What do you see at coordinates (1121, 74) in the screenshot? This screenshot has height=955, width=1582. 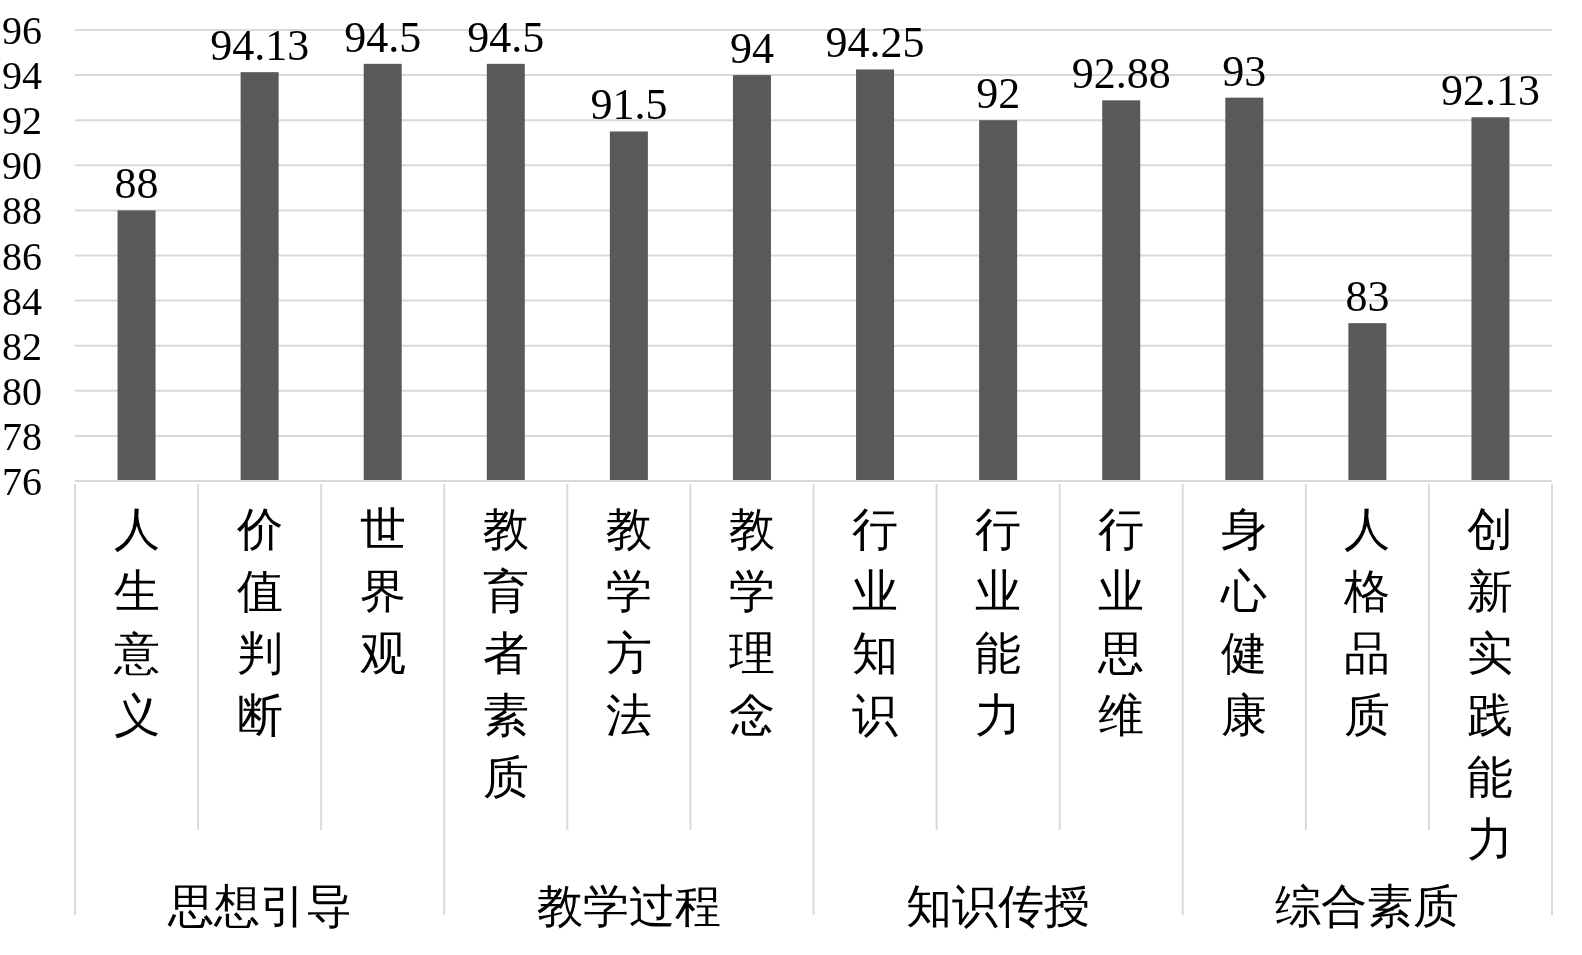 I see `data-label: 92.88` at bounding box center [1121, 74].